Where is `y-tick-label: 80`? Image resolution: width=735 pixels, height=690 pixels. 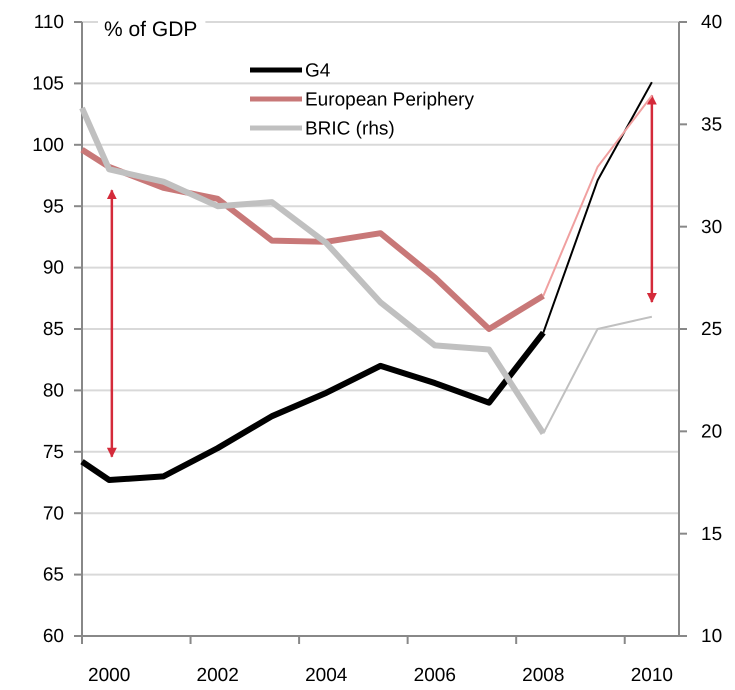
y-tick-label: 80 is located at coordinates (53, 391).